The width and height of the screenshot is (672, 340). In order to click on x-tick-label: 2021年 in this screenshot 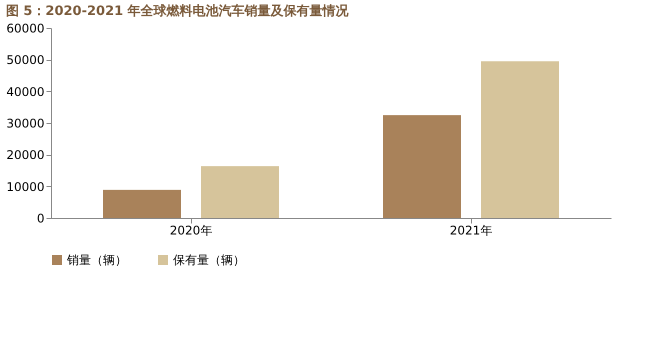, I will do `click(471, 231)`.